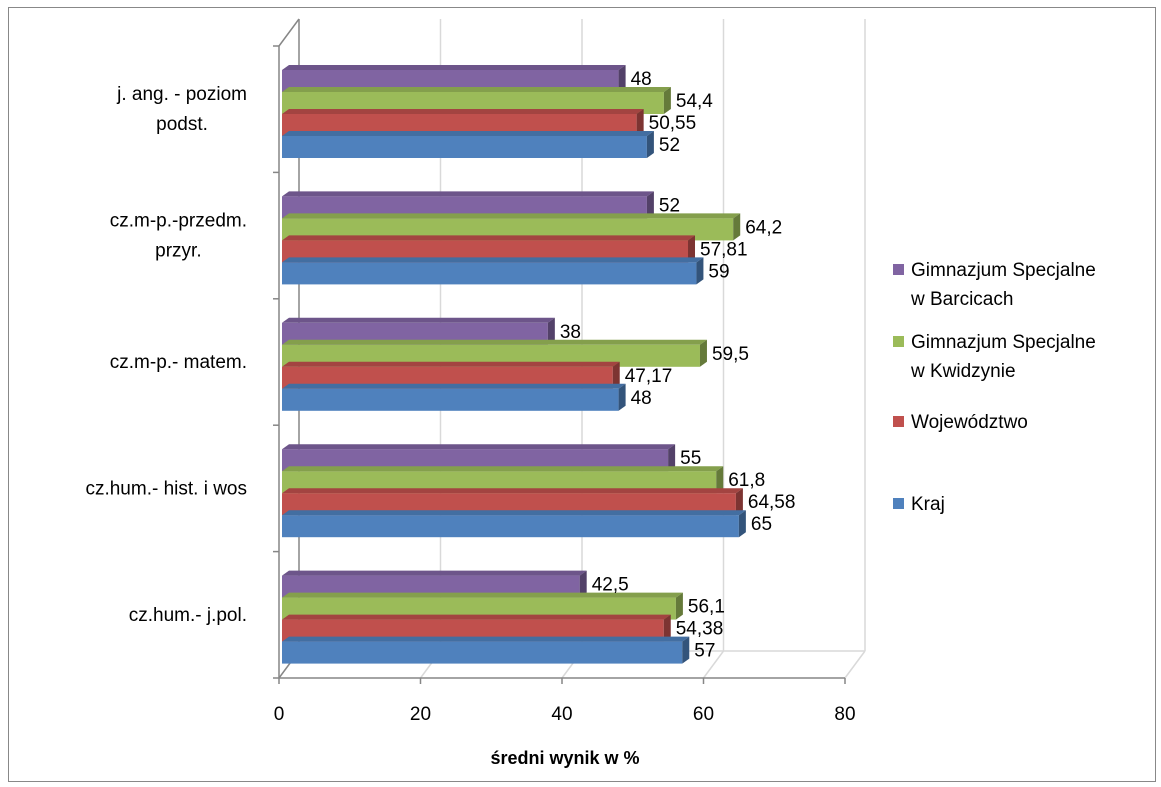 This screenshot has height=787, width=1161. I want to click on data-label: 42,5, so click(610, 585).